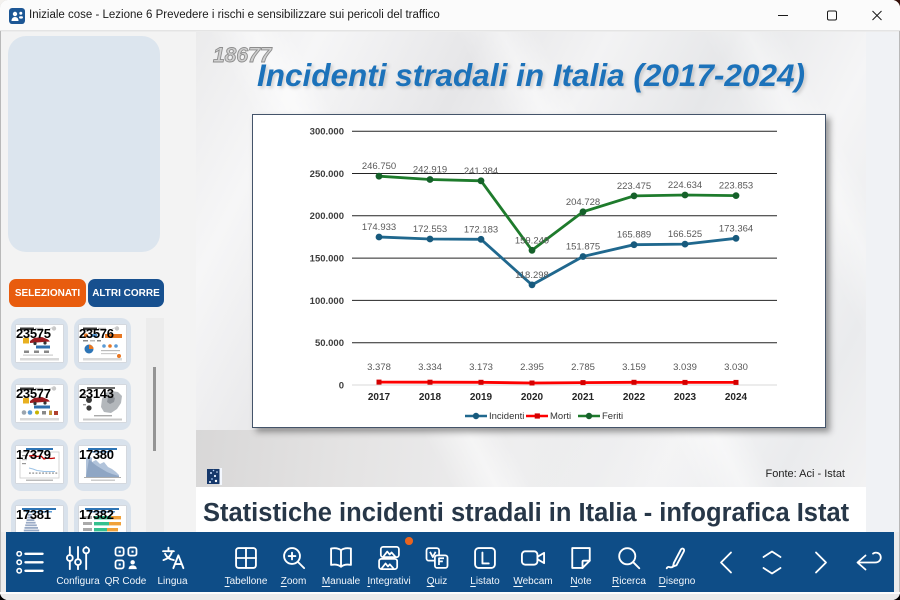  What do you see at coordinates (612, 416) in the screenshot?
I see `svg-text: Feriti` at bounding box center [612, 416].